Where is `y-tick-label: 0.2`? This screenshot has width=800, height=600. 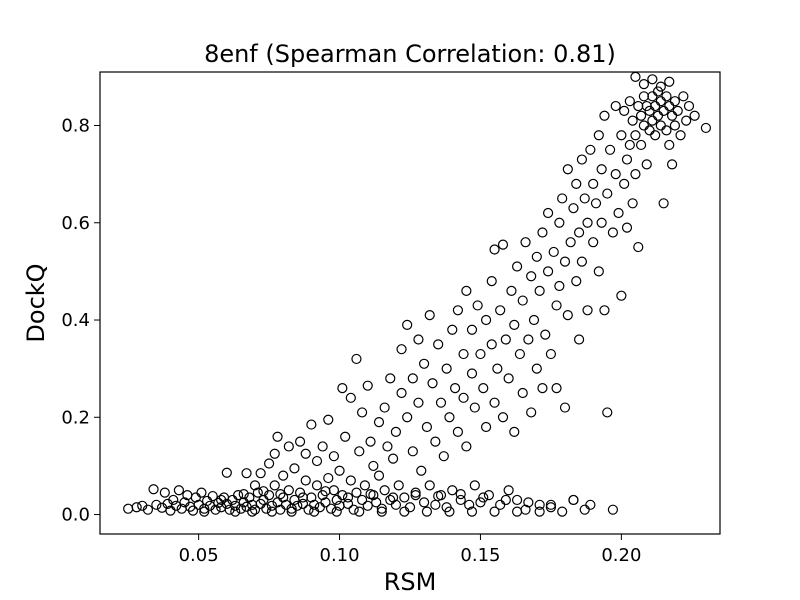 y-tick-label: 0.2 is located at coordinates (75, 417).